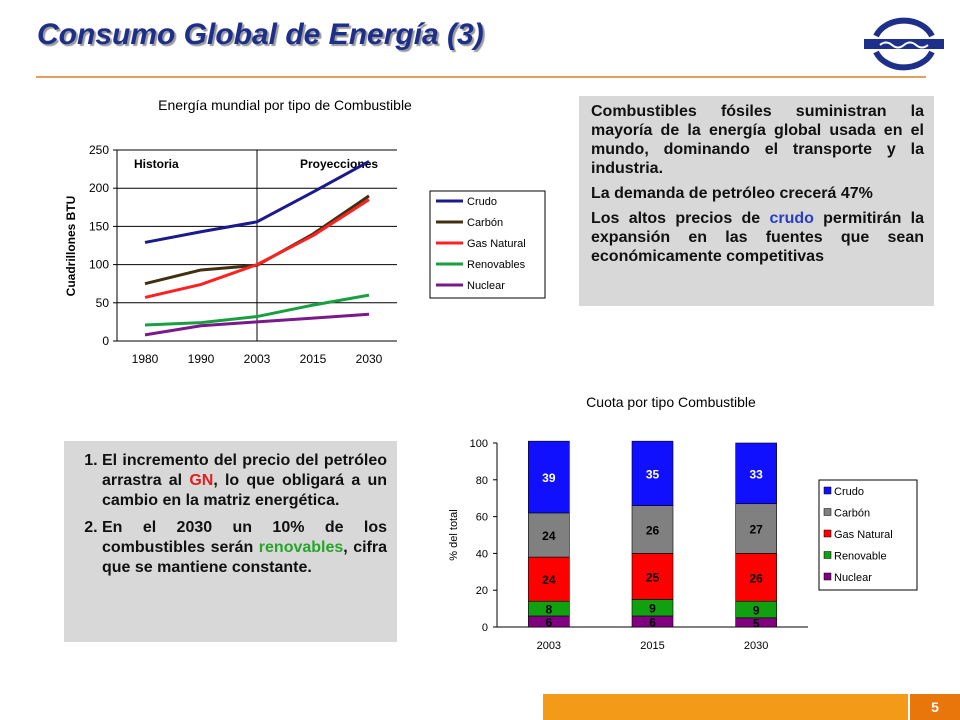  I want to click on bar-y-tick-label: 20, so click(482, 591).